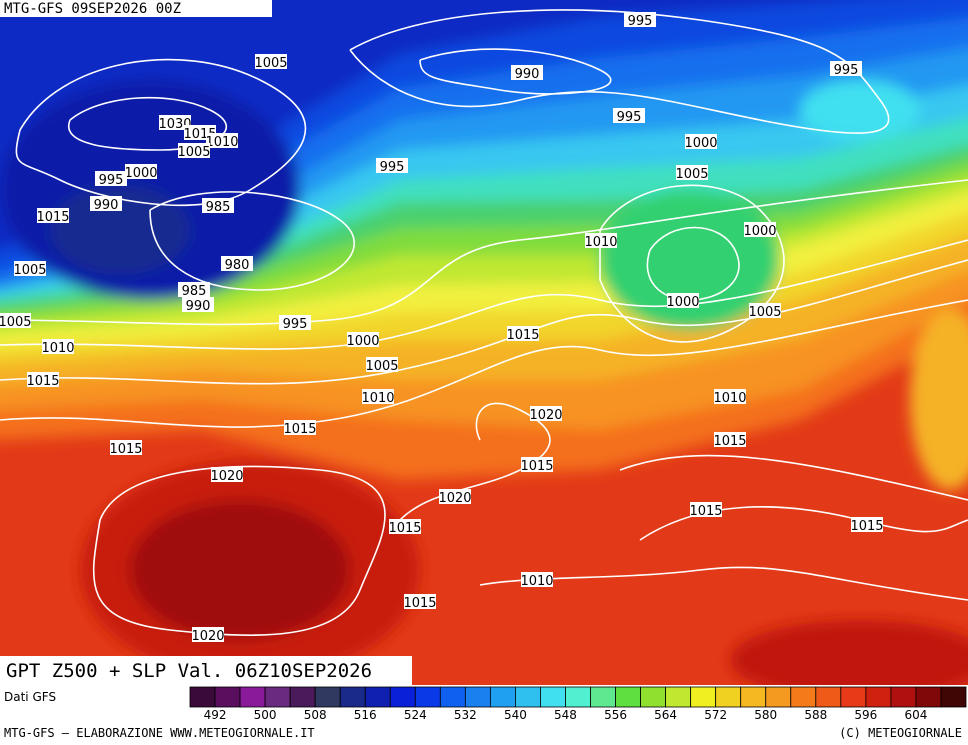 The image size is (968, 745). What do you see at coordinates (915, 715) in the screenshot?
I see `legend-tick-label: 604` at bounding box center [915, 715].